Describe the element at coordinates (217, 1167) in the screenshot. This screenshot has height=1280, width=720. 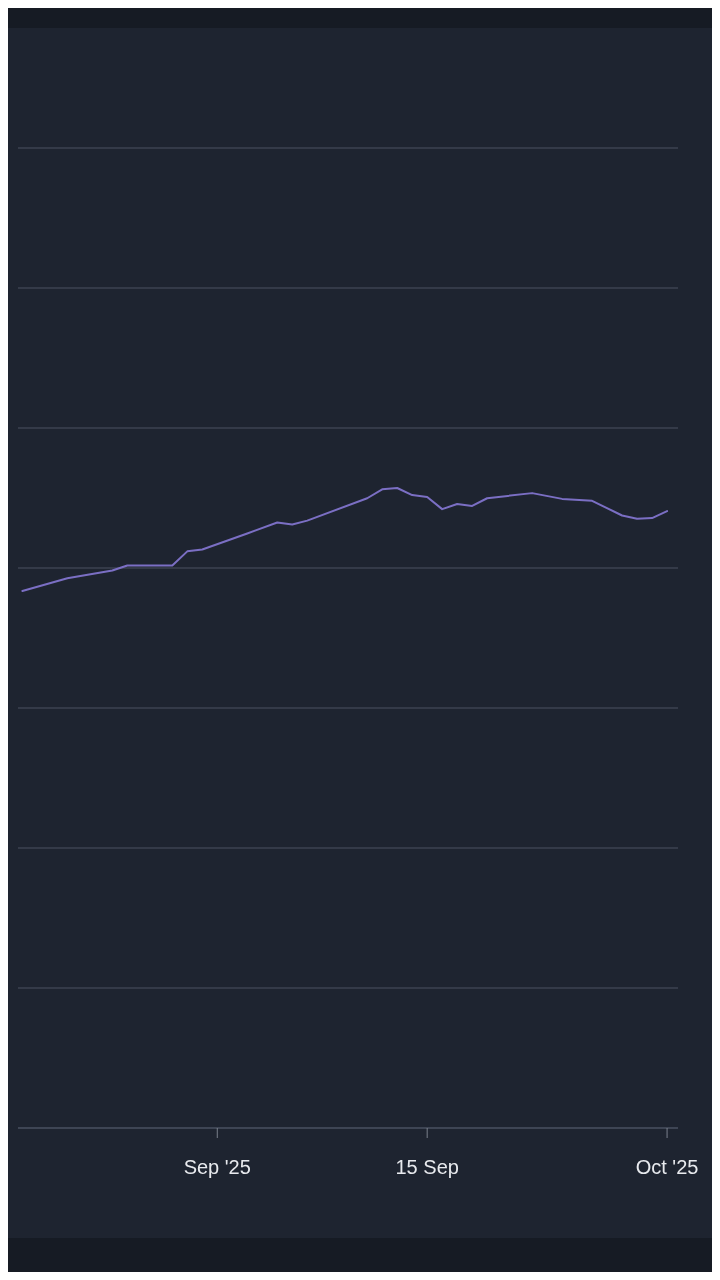
I see `x-tick-label: Sep '25` at that location.